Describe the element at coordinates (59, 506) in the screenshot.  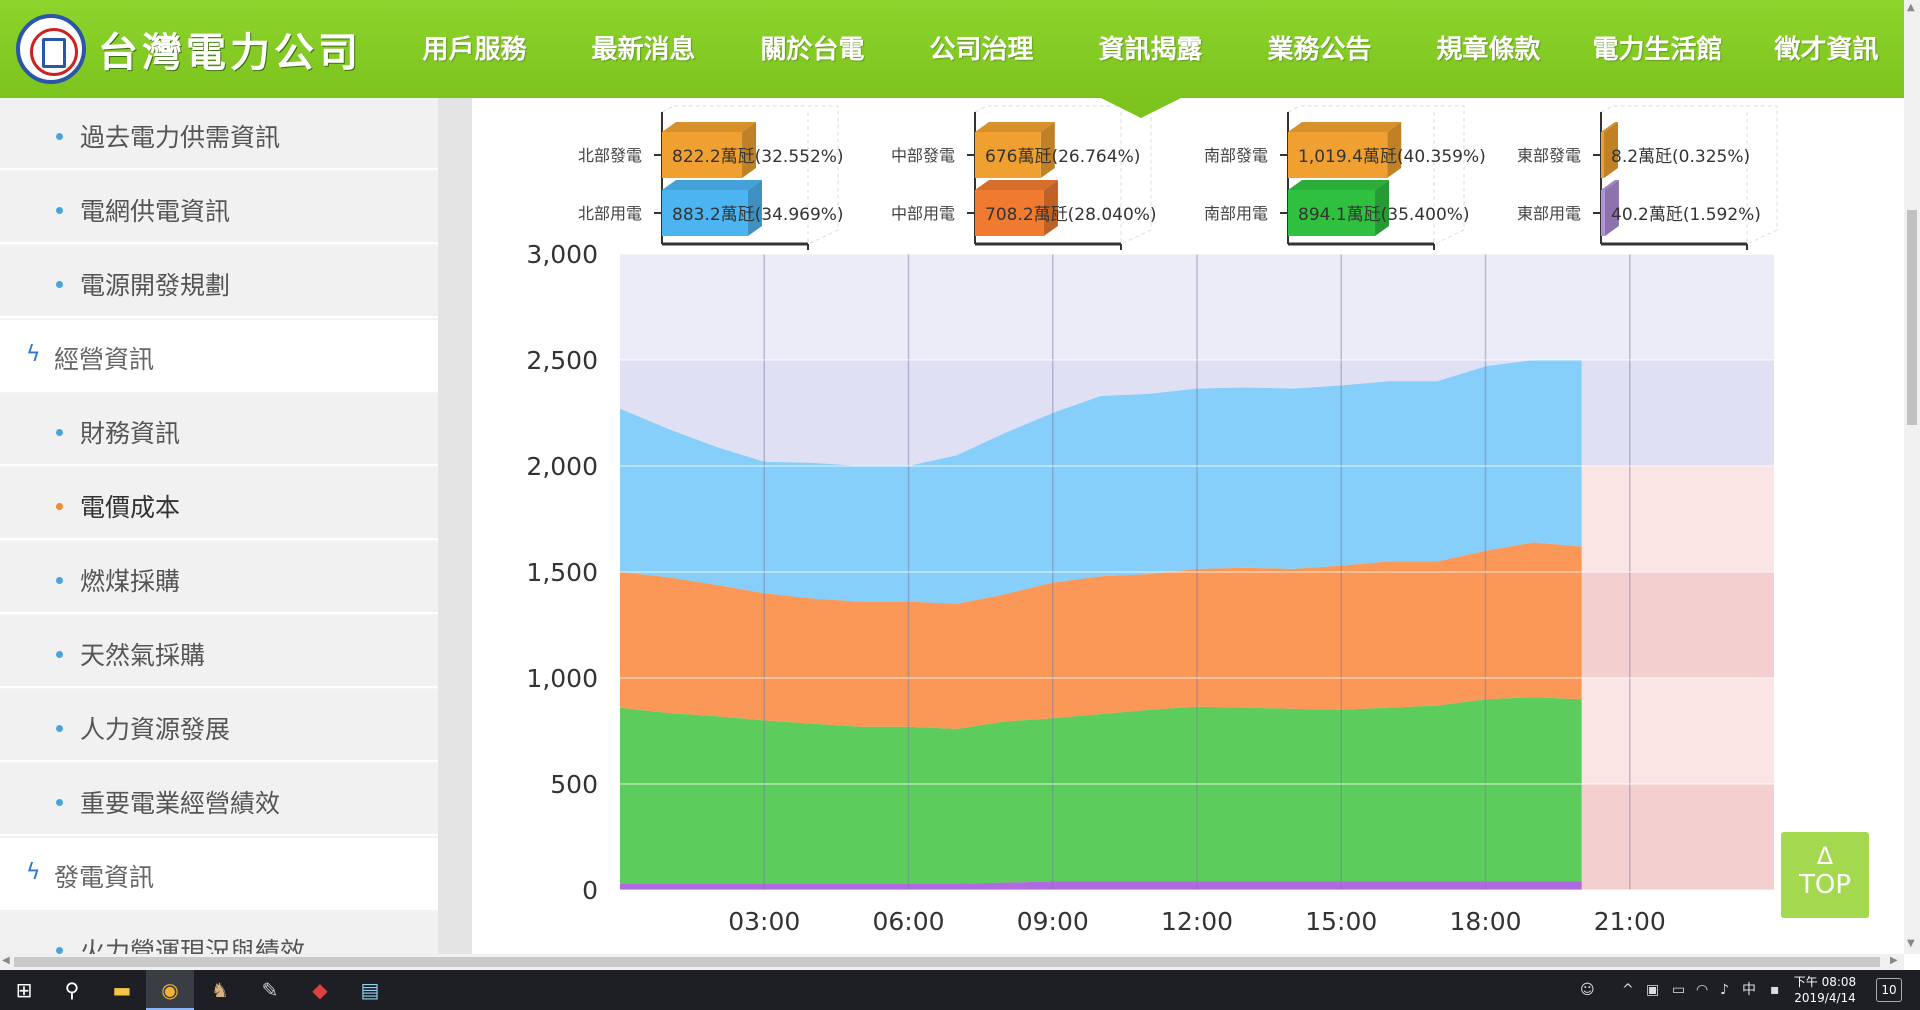
I see `bullet-active-icon` at that location.